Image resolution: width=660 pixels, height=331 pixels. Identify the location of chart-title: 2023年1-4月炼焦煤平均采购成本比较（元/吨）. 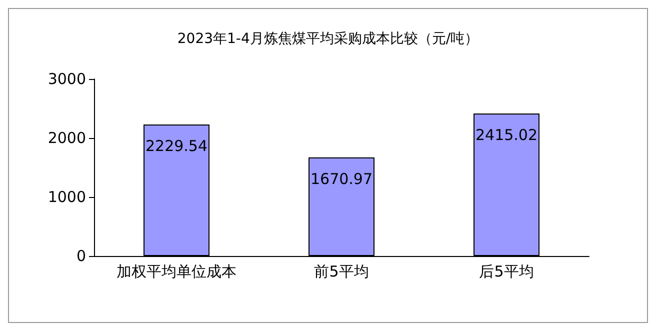
(328, 39).